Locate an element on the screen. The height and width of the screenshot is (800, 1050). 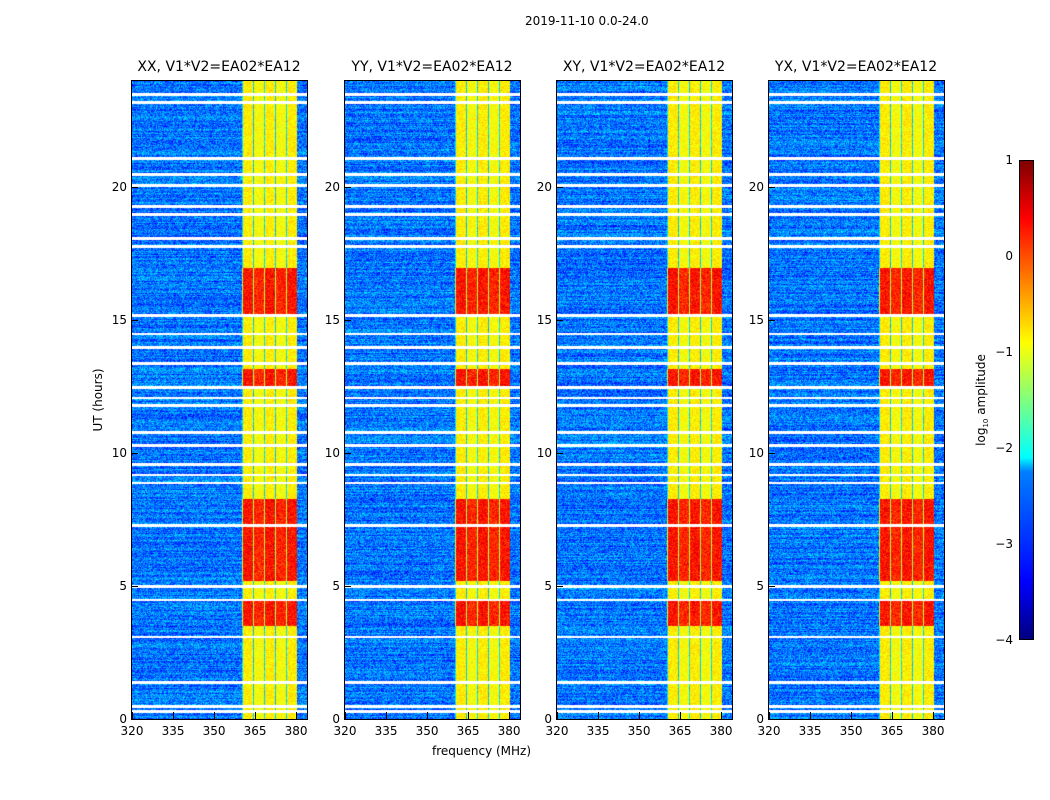
panel-title: YY, V1*V2=EA02*EA12 is located at coordinates (432, 67).